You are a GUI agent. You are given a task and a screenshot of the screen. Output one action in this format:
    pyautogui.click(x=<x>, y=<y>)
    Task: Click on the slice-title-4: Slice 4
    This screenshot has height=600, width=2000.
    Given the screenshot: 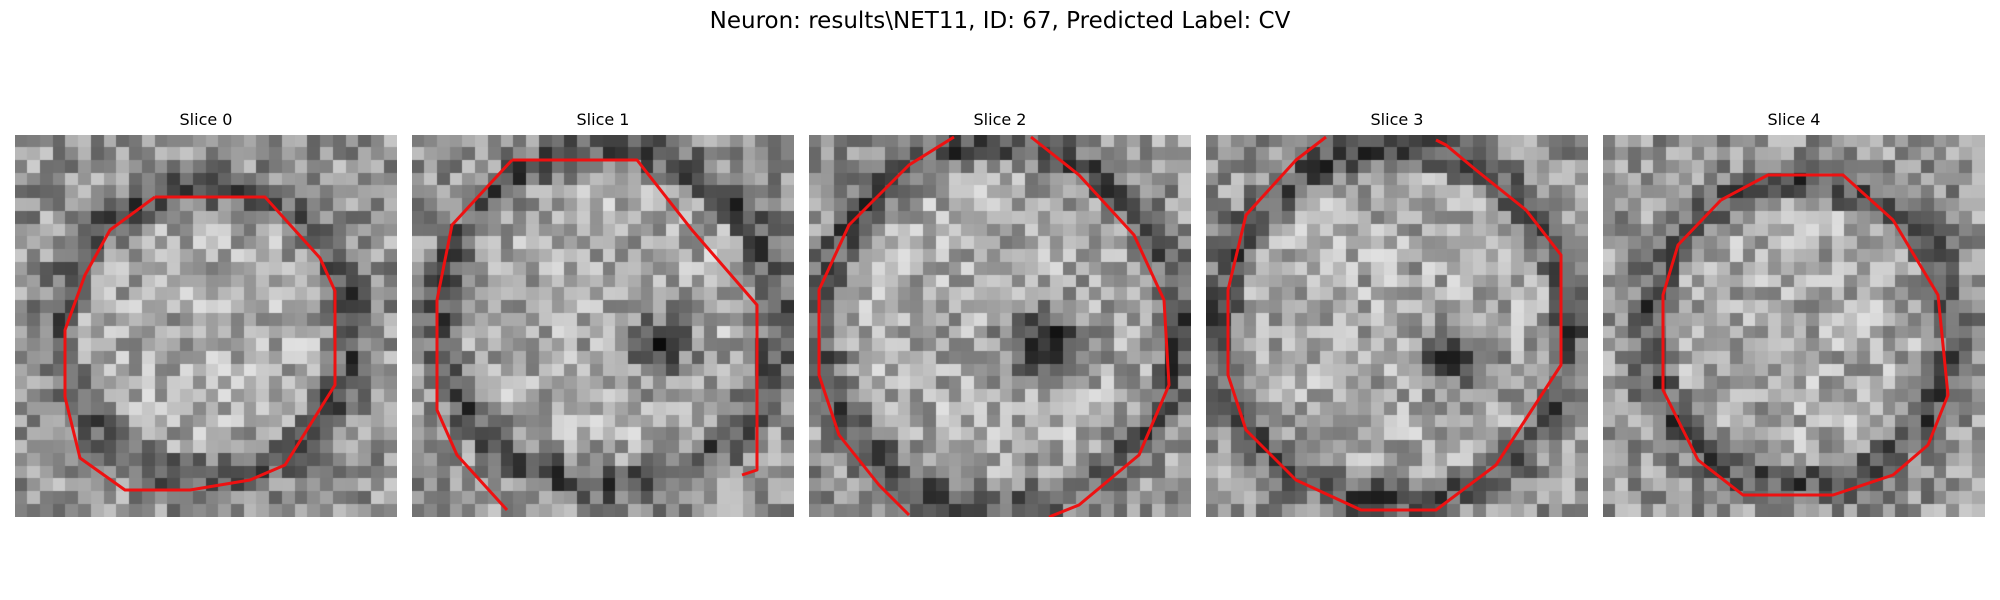 What is the action you would take?
    pyautogui.click(x=1794, y=119)
    